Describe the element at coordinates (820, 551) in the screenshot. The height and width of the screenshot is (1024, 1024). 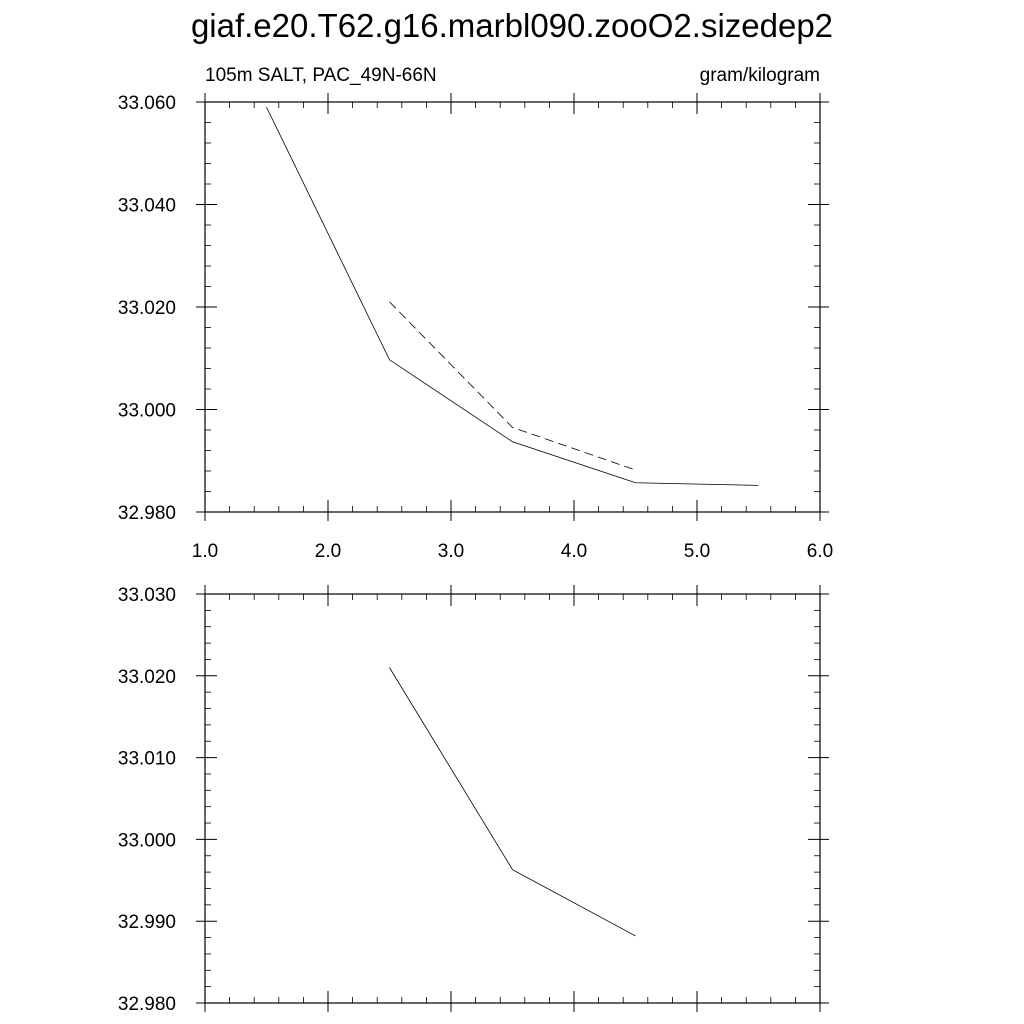
I see `x-tick-label: 6.0` at that location.